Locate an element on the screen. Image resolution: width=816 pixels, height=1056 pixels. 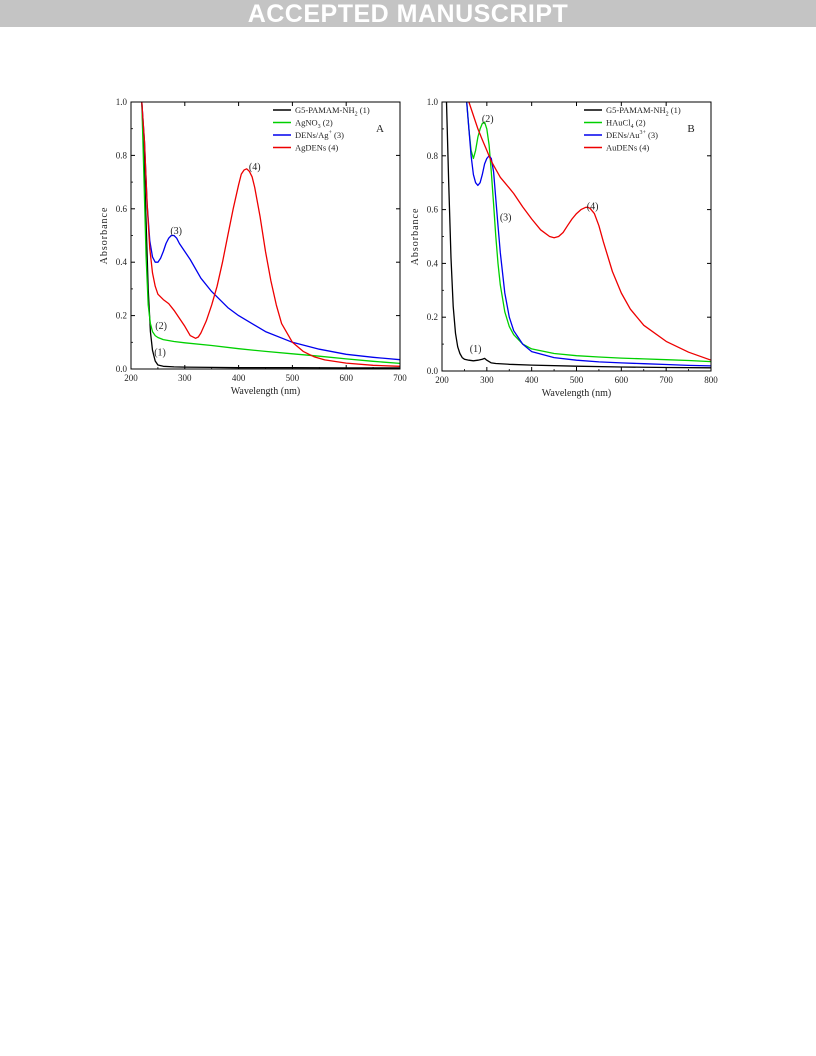
legend-entry-2: AgNO3 (2) is located at coordinates (314, 124).